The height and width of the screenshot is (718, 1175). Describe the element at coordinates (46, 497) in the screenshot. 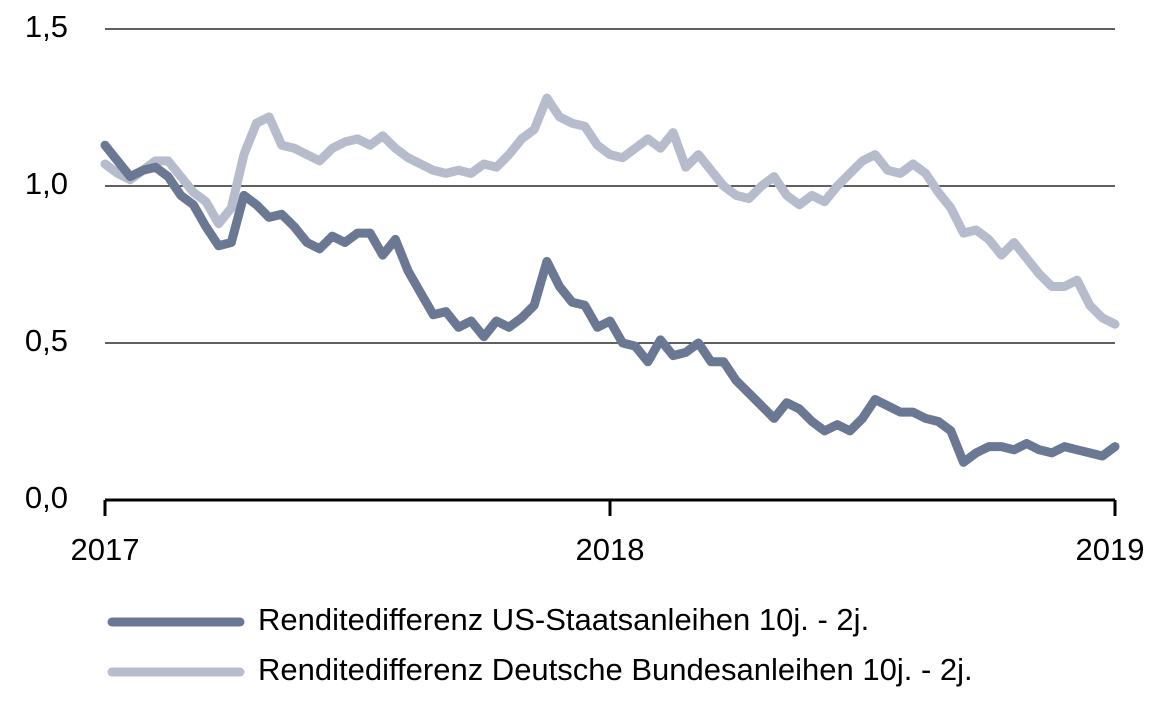

I see `y-tick-label: 0,0` at that location.